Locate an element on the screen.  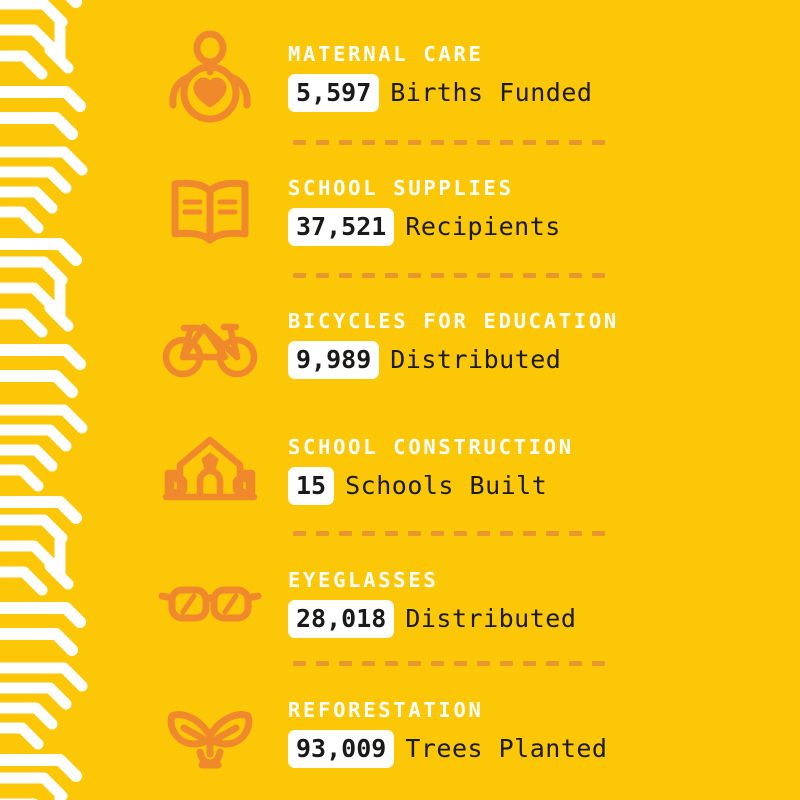
stat-unit-label: Trees Planted is located at coordinates (506, 749).